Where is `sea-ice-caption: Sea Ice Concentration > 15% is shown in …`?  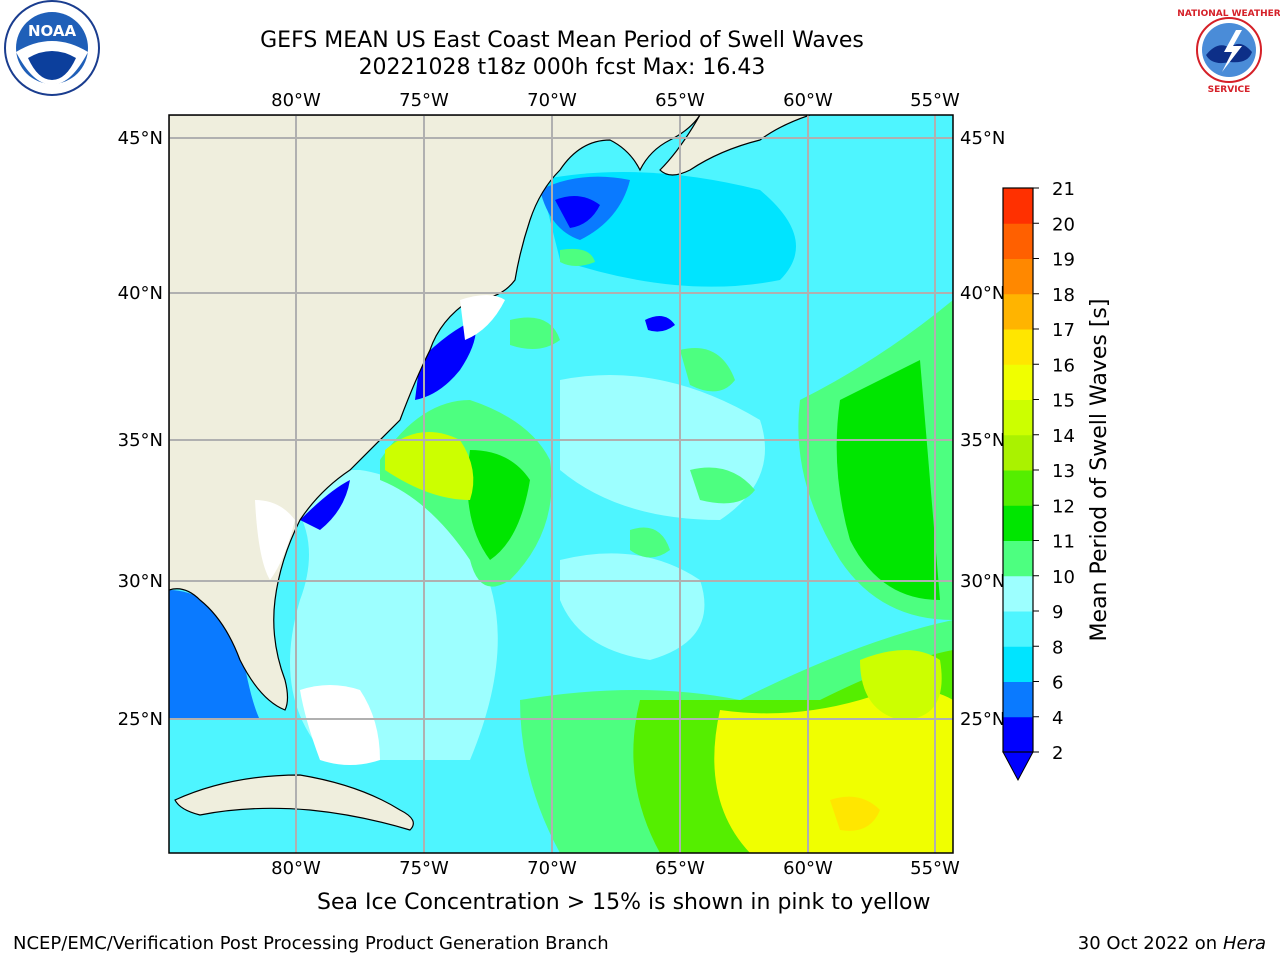
sea-ice-caption: Sea Ice Concentration > 15% is shown in … is located at coordinates (624, 902).